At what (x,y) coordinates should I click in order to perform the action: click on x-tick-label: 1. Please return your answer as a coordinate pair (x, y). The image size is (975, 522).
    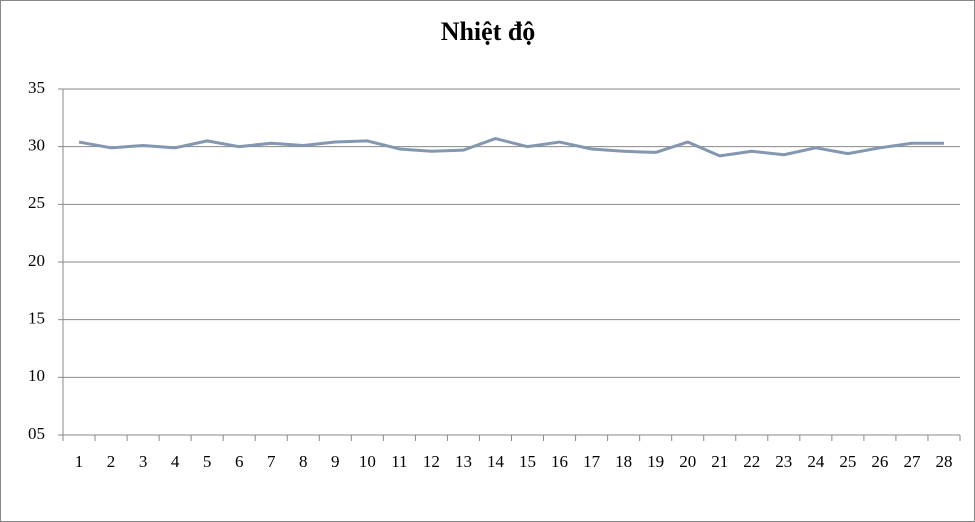
    Looking at the image, I should click on (79, 461).